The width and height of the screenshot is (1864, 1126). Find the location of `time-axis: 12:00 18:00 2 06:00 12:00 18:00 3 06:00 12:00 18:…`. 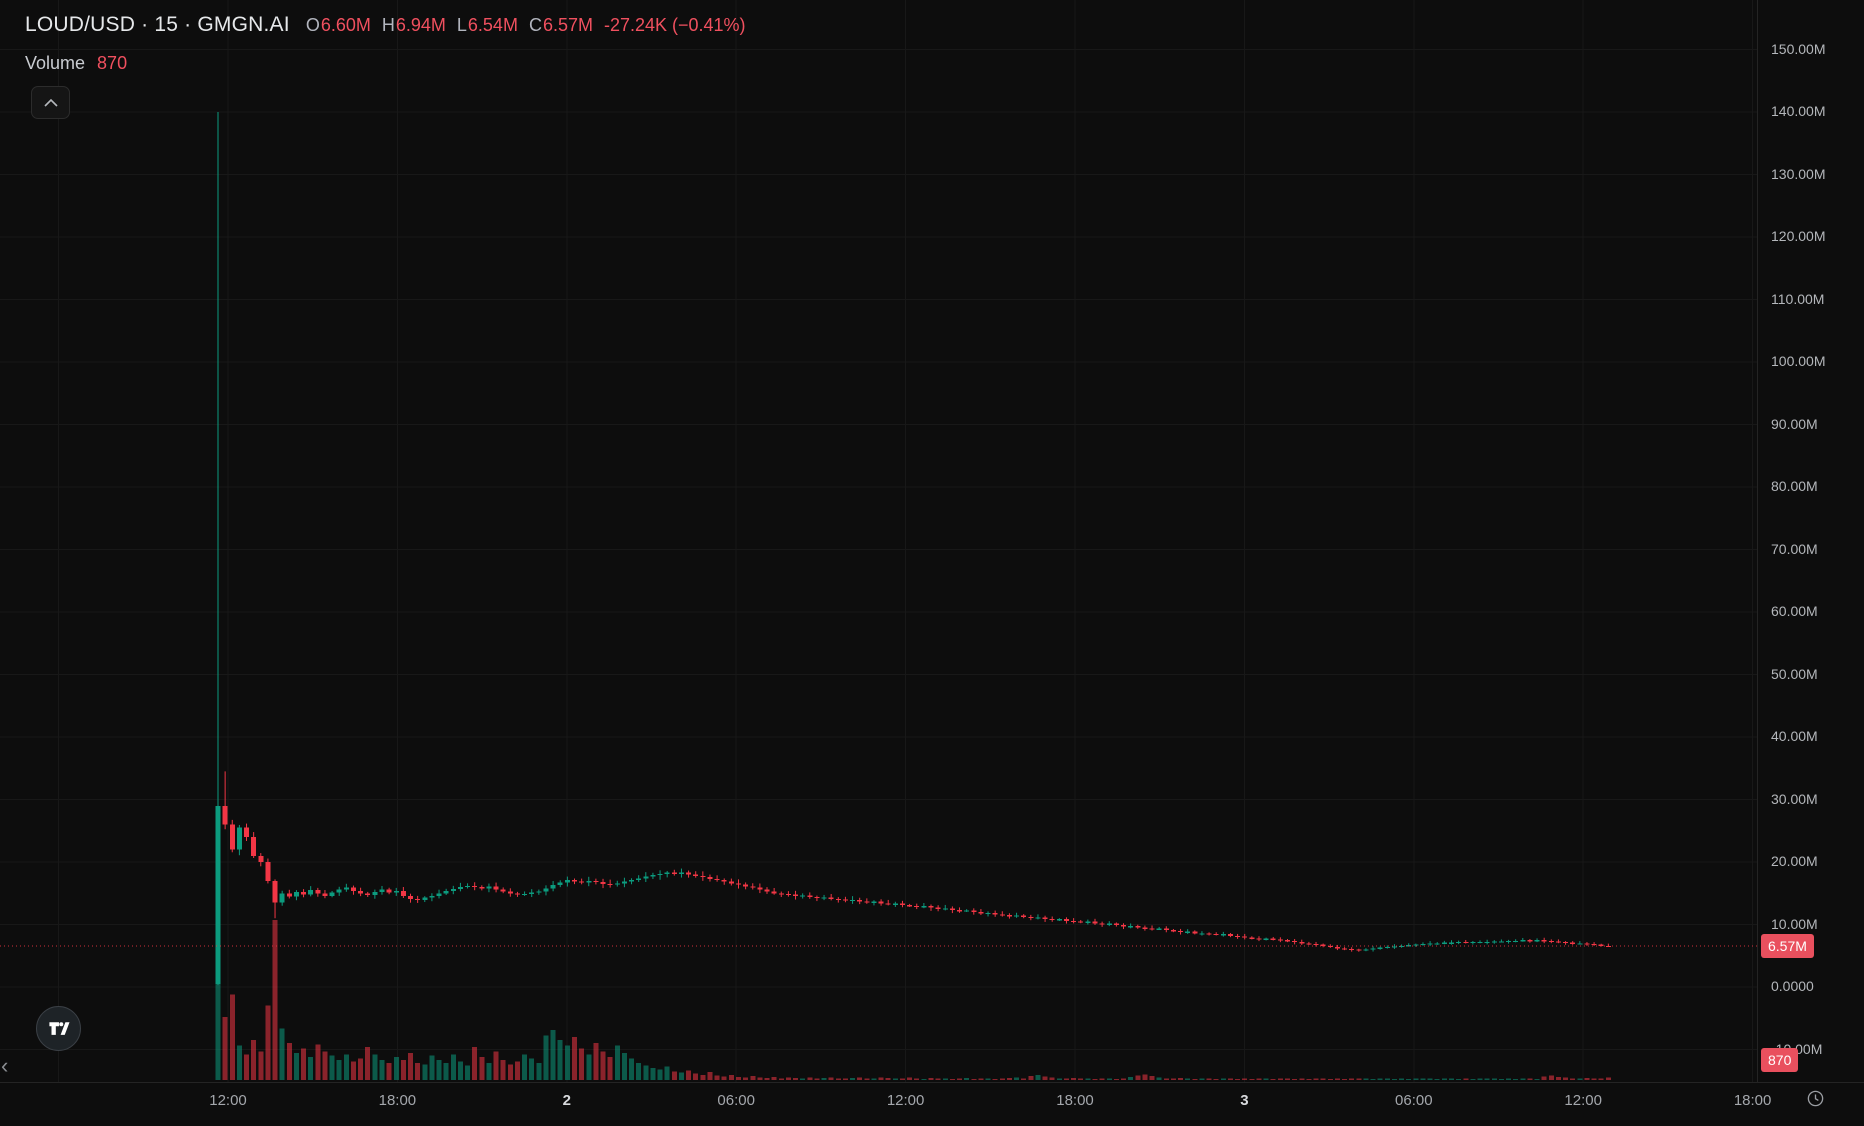

time-axis: 12:00 18:00 2 06:00 12:00 18:00 3 06:00 12:00 18:… is located at coordinates (932, 1104).